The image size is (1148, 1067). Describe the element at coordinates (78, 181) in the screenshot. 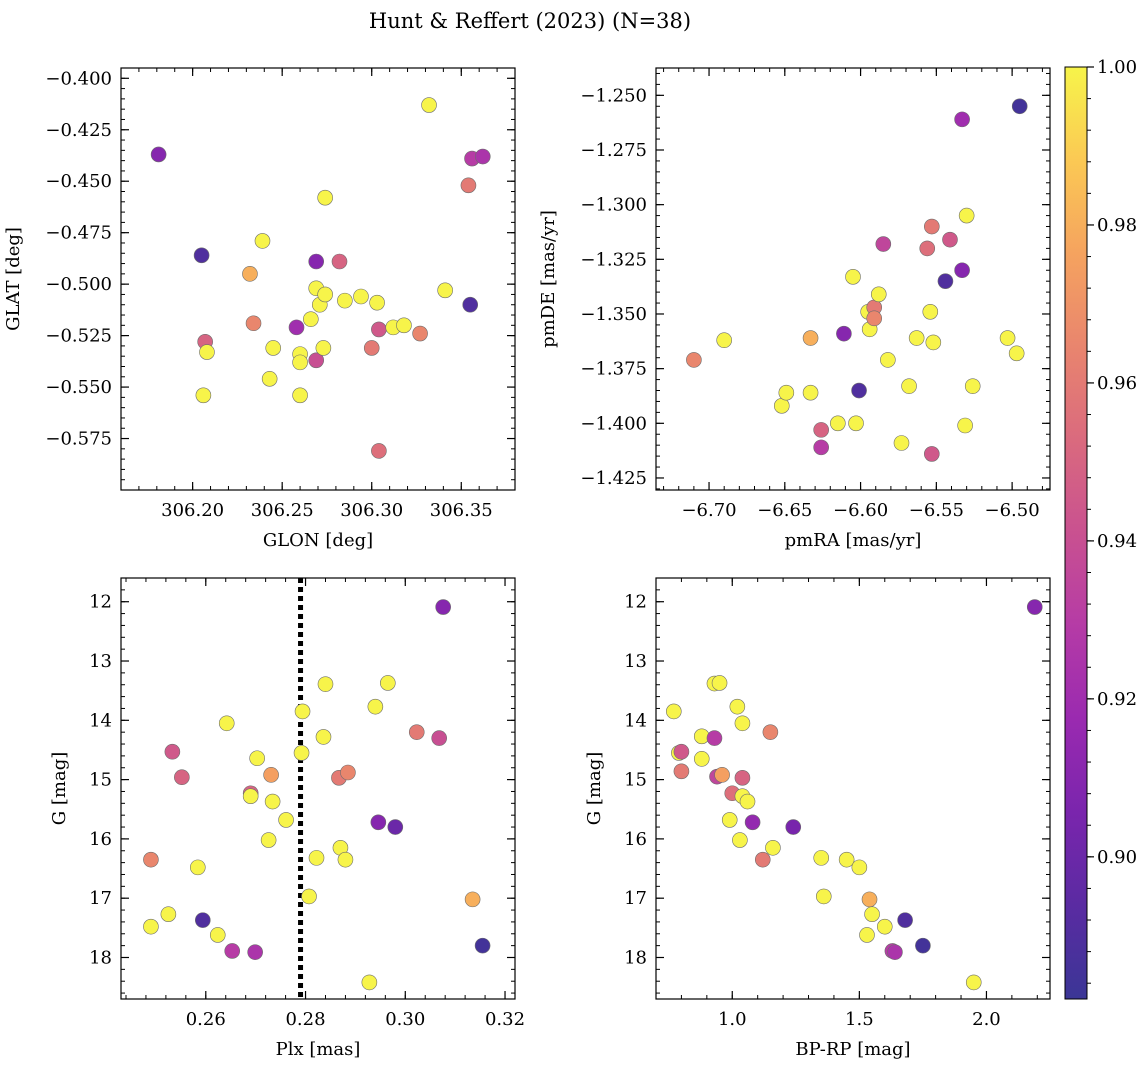

I see `y-tick-label: −0.450` at that location.